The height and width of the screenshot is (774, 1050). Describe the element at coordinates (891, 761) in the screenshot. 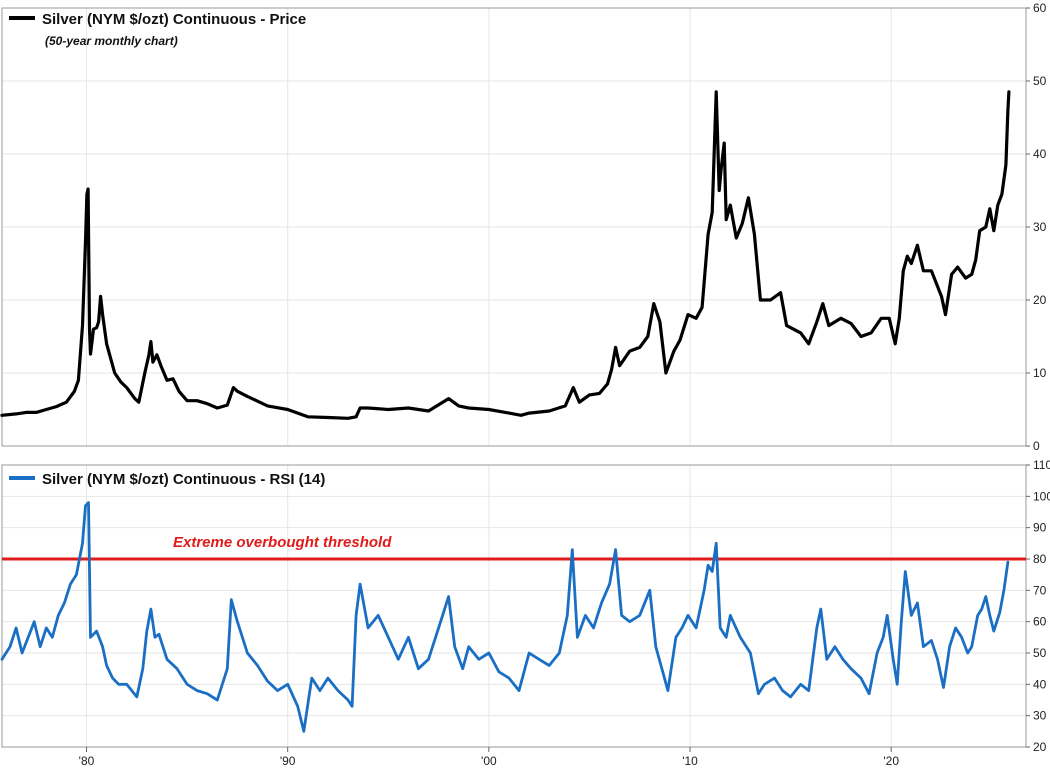

I see `x-tick-label: '20` at that location.